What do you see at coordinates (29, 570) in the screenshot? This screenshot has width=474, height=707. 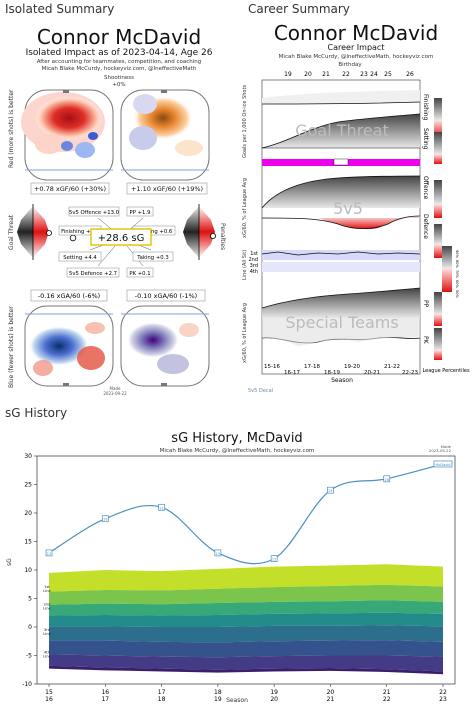 I see `sg-y-ticks: -10 -5 0 5 10 15 20 25 30` at bounding box center [29, 570].